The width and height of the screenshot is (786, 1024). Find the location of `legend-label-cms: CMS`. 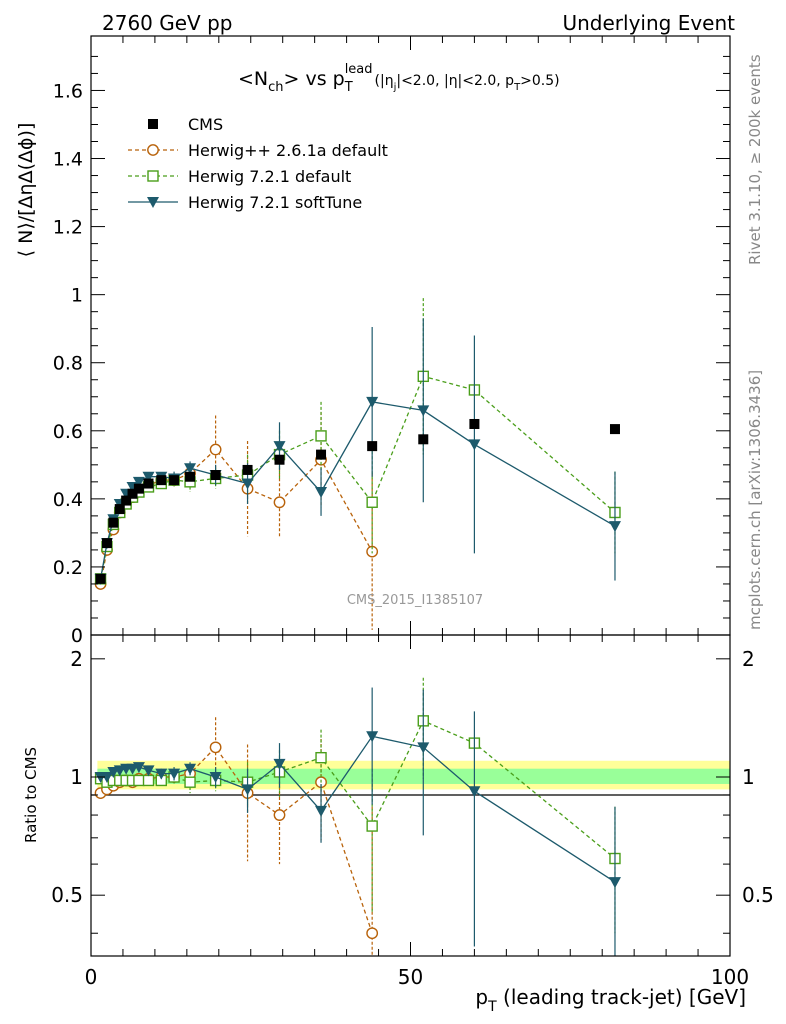

legend-label-cms: CMS is located at coordinates (205, 124).